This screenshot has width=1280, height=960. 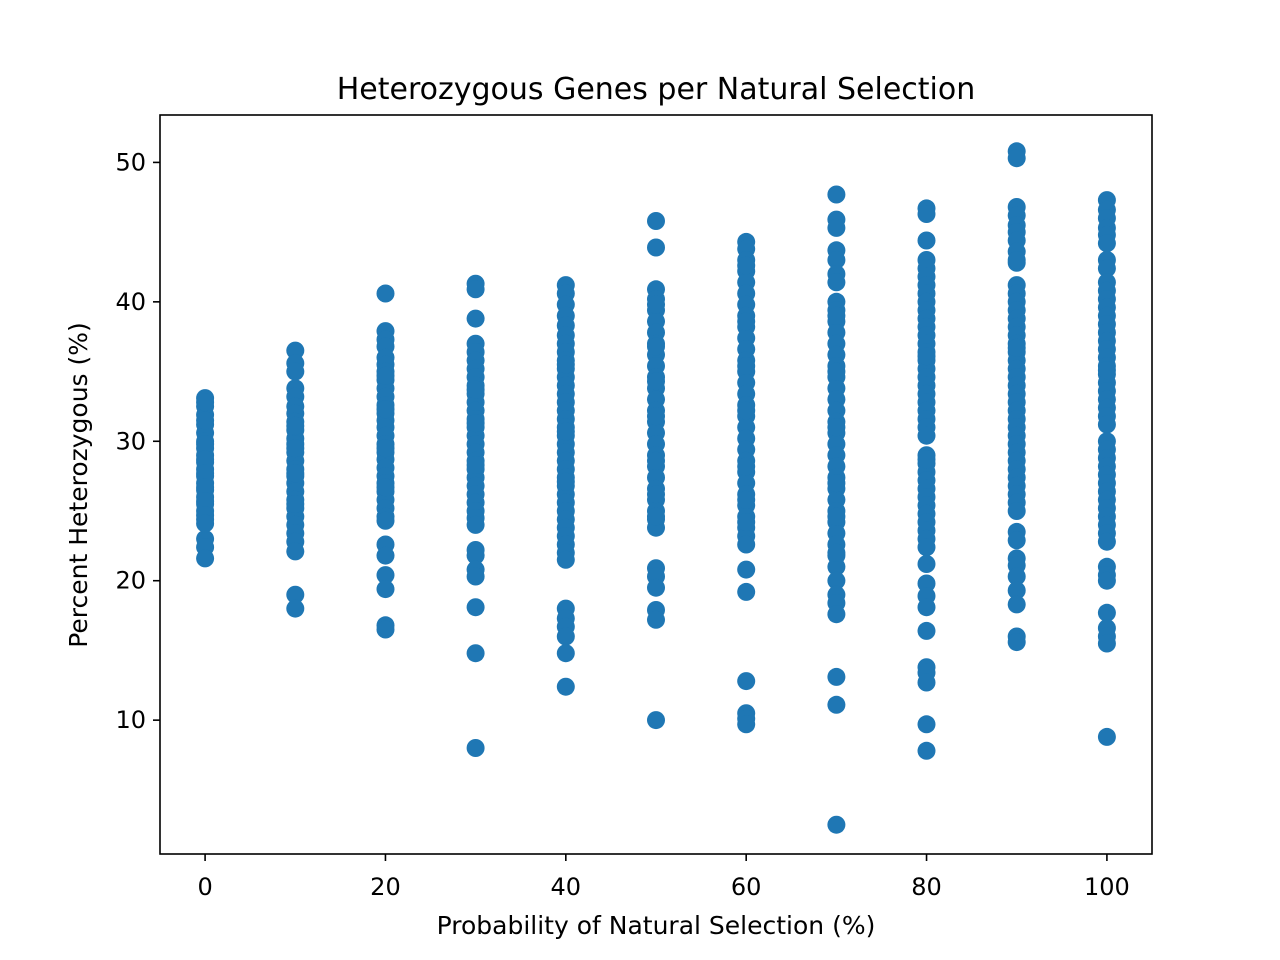 I want to click on y-tick-label: 50, so click(x=130, y=162).